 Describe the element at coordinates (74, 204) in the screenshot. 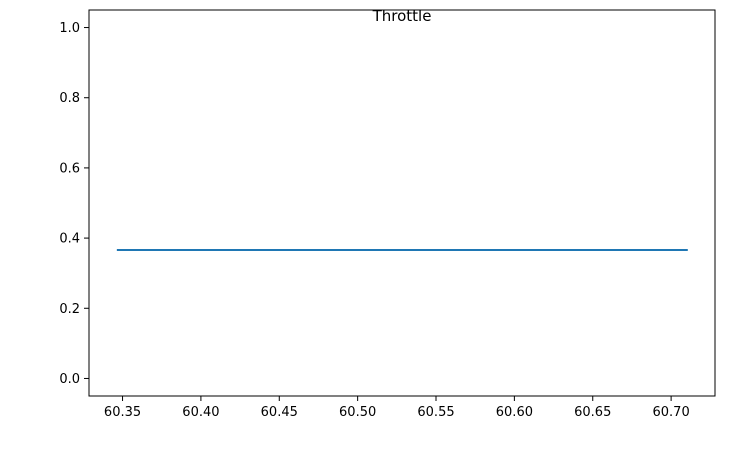

I see `y-axis: 0.0 0.2 0.4 0.6 0.8 1.0` at that location.